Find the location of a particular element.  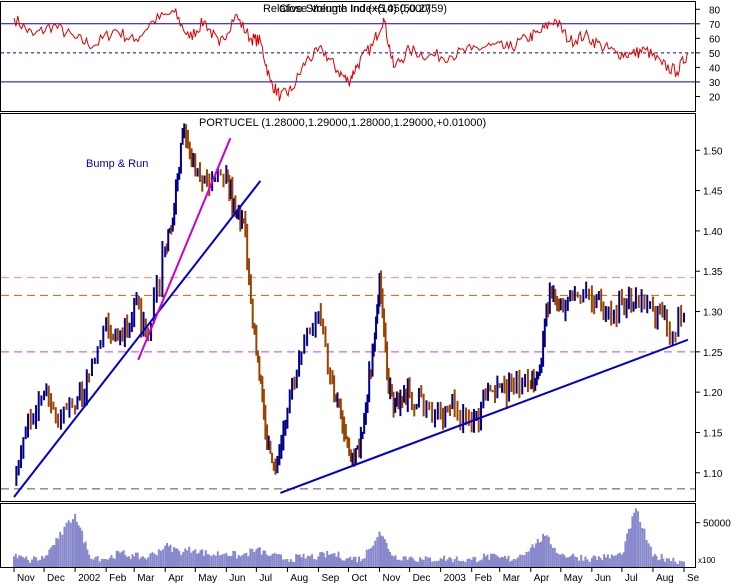

volume-panel: 50000 is located at coordinates (372, 537).